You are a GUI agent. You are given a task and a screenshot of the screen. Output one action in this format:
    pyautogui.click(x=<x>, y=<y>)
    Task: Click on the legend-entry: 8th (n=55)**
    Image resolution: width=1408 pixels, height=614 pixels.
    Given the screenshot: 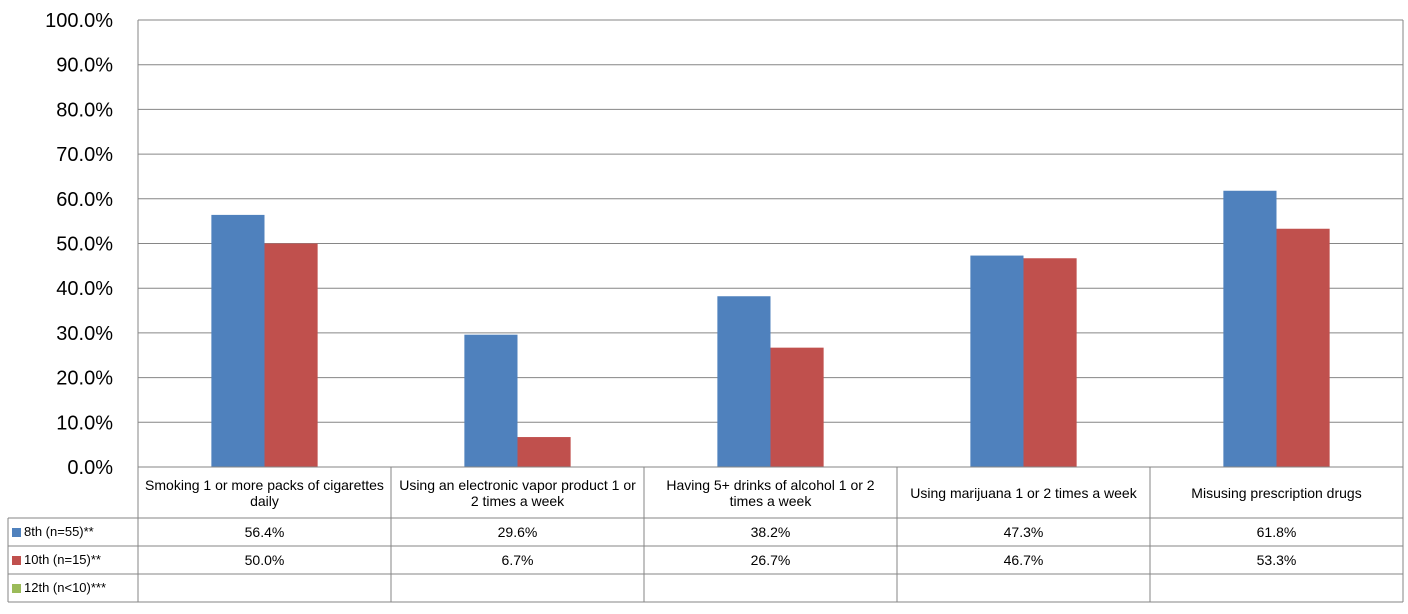 What is the action you would take?
    pyautogui.click(x=73, y=532)
    